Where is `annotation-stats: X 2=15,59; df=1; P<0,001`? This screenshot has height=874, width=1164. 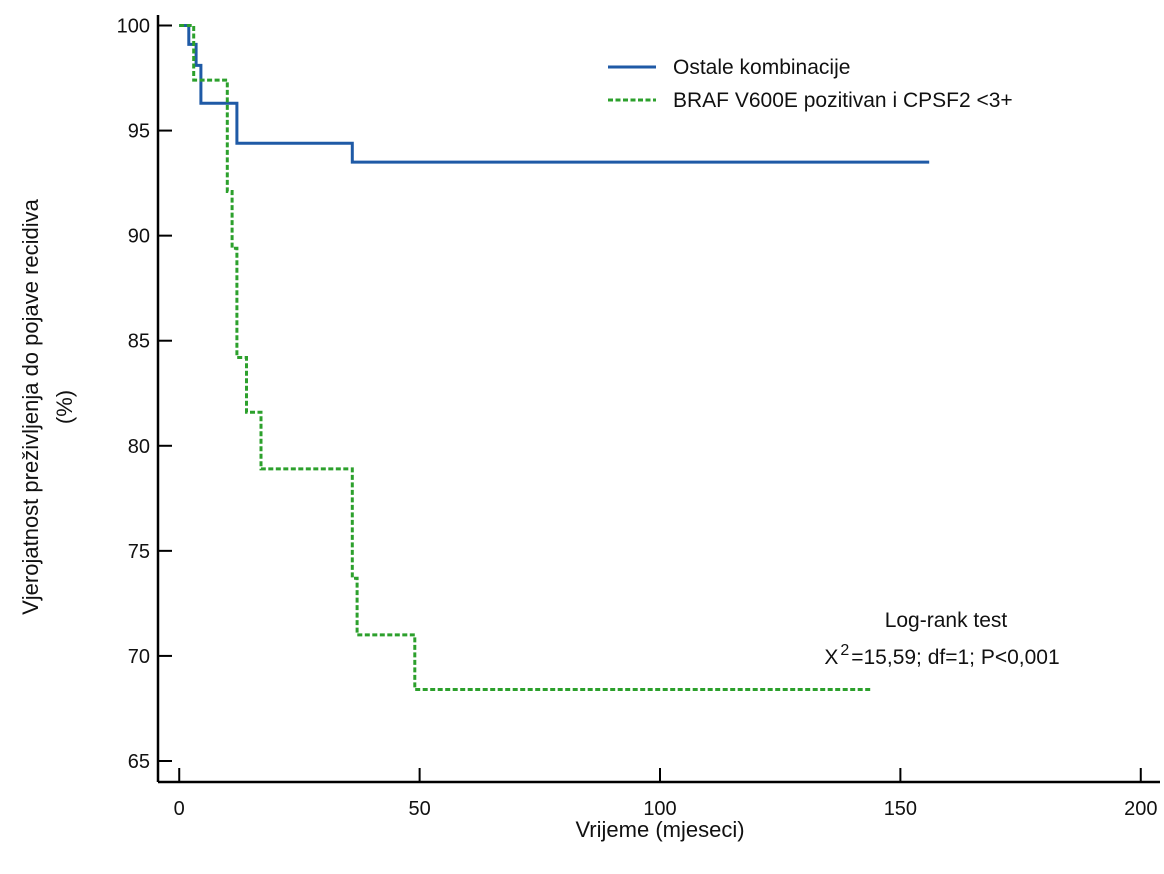
annotation-stats: X 2=15,59; df=1; P<0,001 is located at coordinates (941, 655).